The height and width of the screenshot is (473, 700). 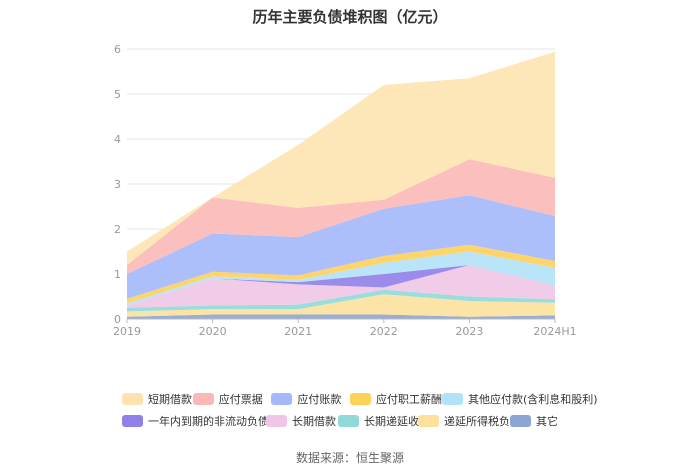 I want to click on y-tick-label: 2, so click(x=117, y=229).